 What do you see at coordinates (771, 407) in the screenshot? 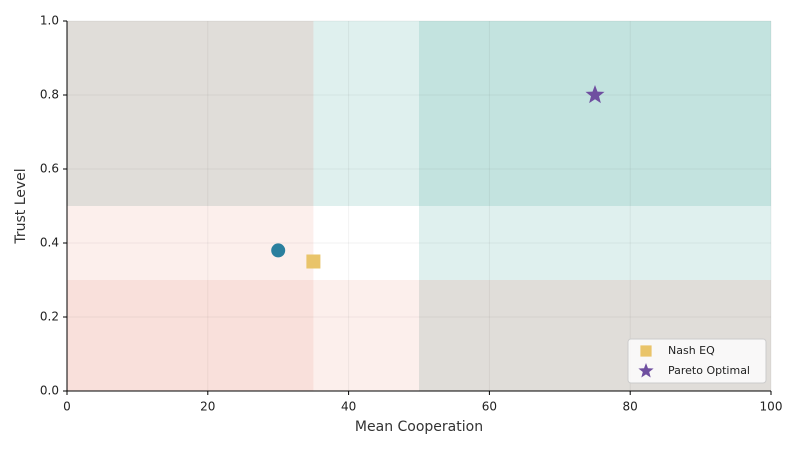
I see `x-tick-label: 100` at bounding box center [771, 407].